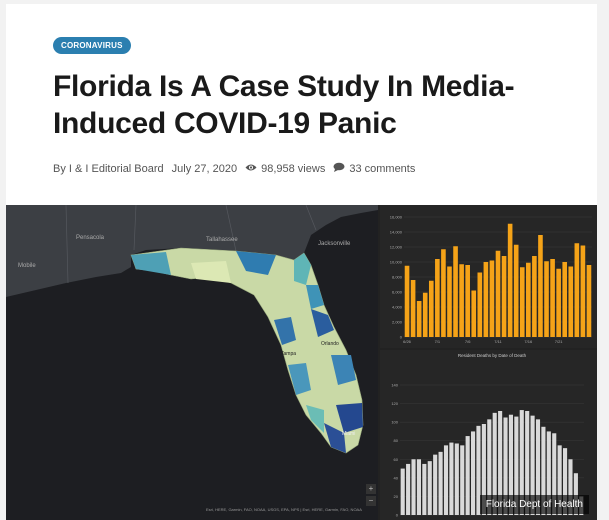 The image size is (609, 520). What do you see at coordinates (396, 247) in the screenshot?
I see `y-tick-label: 12,000` at bounding box center [396, 247].